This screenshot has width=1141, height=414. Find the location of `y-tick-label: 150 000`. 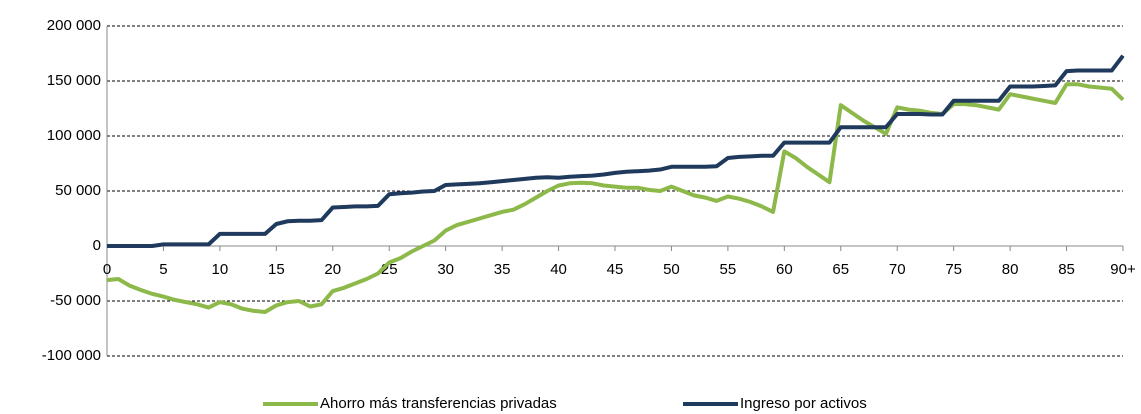

y-tick-label: 150 000 is located at coordinates (74, 80).